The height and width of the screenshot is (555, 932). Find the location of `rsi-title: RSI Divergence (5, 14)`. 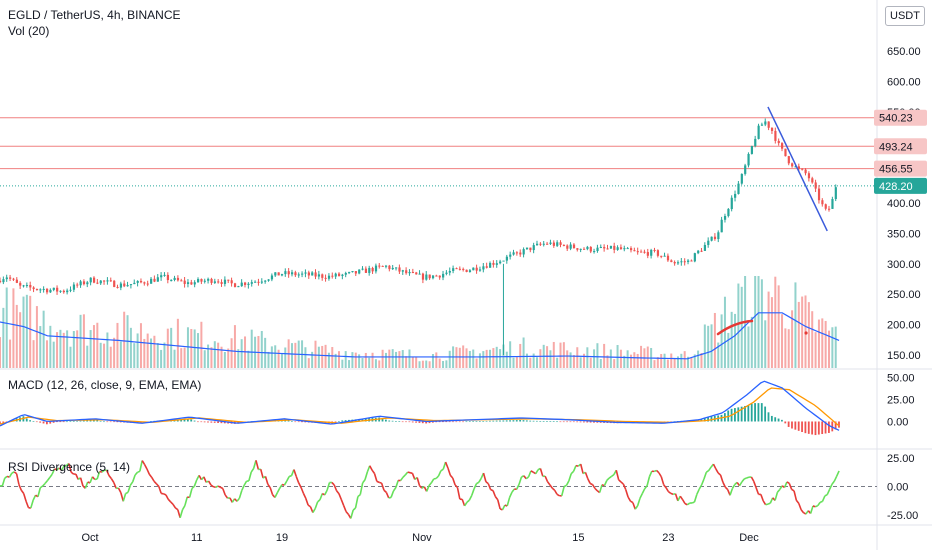

rsi-title: RSI Divergence (5, 14) is located at coordinates (69, 467).